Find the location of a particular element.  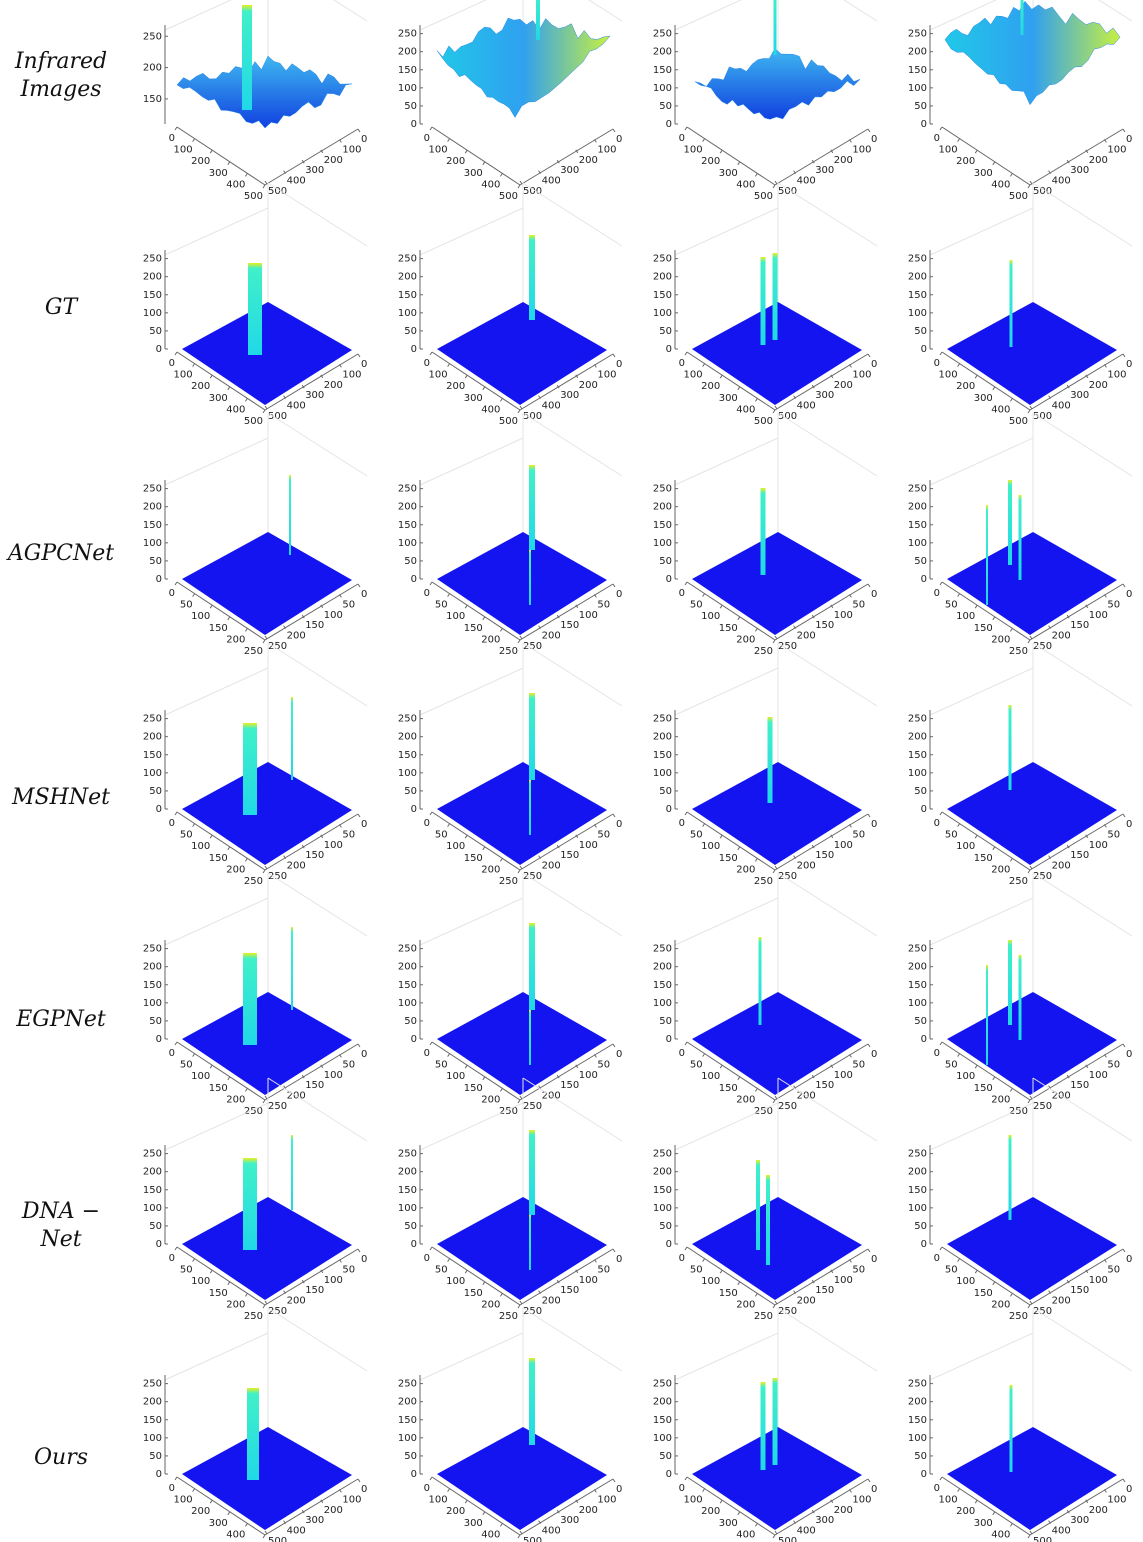

row-label: DNA − Net is located at coordinates (61, 1225).